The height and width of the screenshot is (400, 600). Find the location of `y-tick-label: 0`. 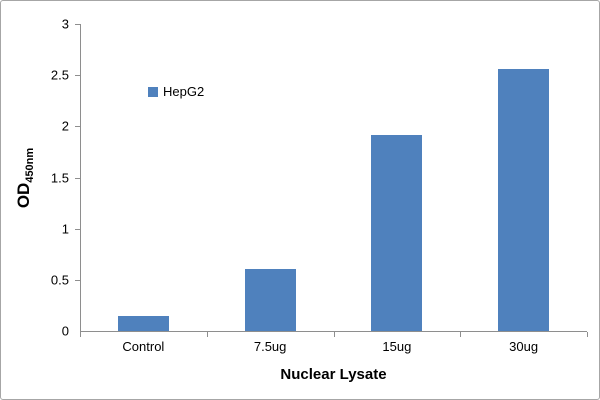

y-tick-label: 0 is located at coordinates (65, 331).